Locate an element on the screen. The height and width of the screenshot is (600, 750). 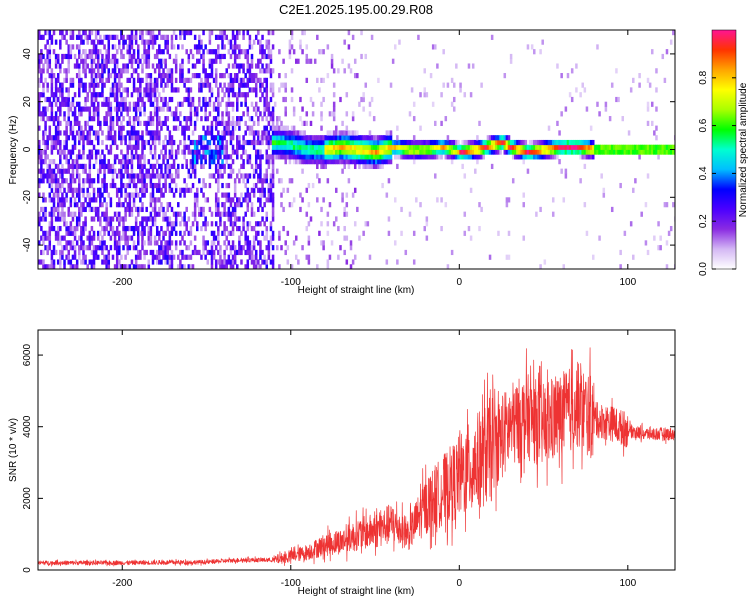
y-tick-label: 0 is located at coordinates (27, 149).